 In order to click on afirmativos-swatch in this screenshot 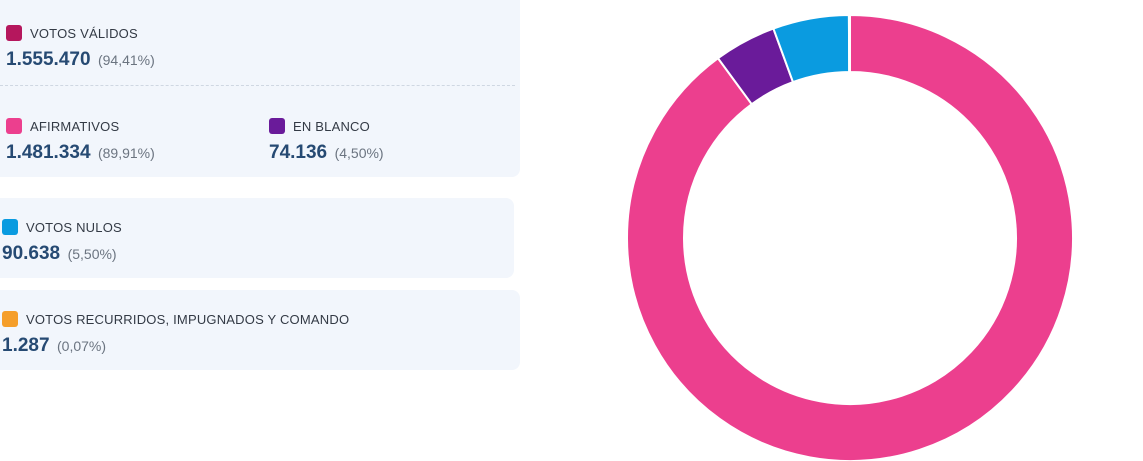, I will do `click(14, 126)`.